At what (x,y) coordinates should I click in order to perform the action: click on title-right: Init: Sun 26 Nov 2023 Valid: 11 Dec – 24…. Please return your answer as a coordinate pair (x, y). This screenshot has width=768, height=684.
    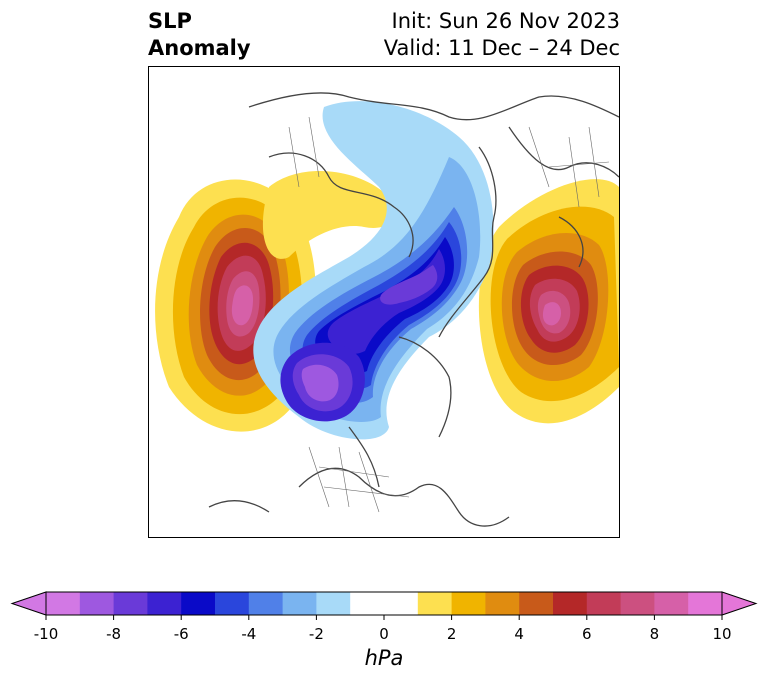
    Looking at the image, I should click on (502, 35).